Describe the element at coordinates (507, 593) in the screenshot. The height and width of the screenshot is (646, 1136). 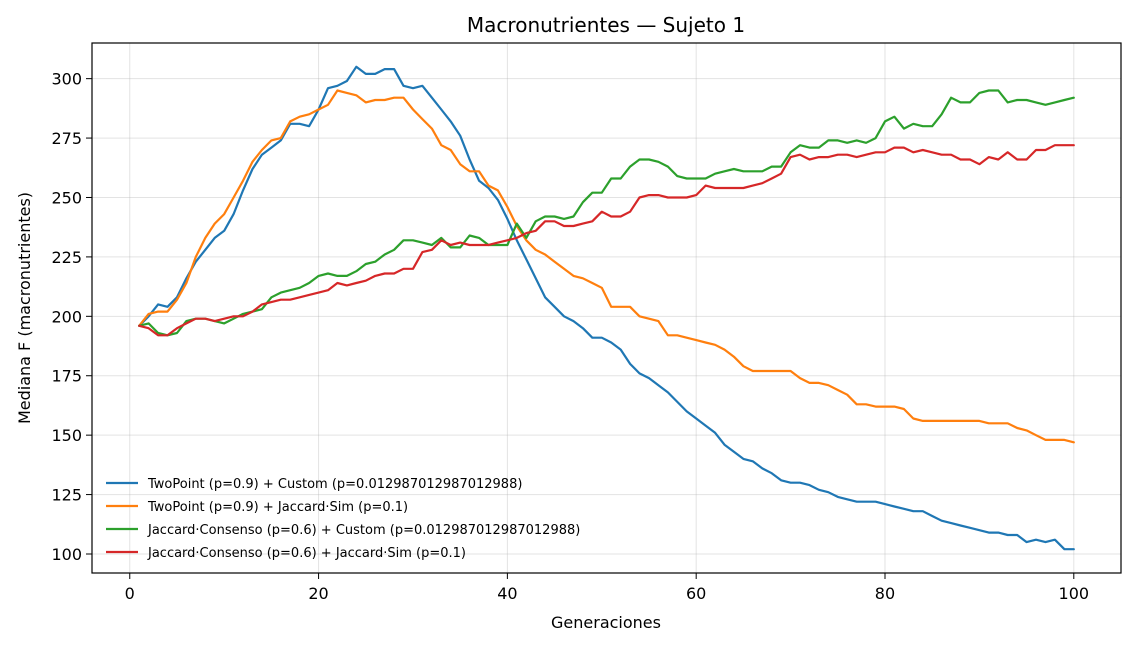
I see `x-tick-label: 40` at that location.